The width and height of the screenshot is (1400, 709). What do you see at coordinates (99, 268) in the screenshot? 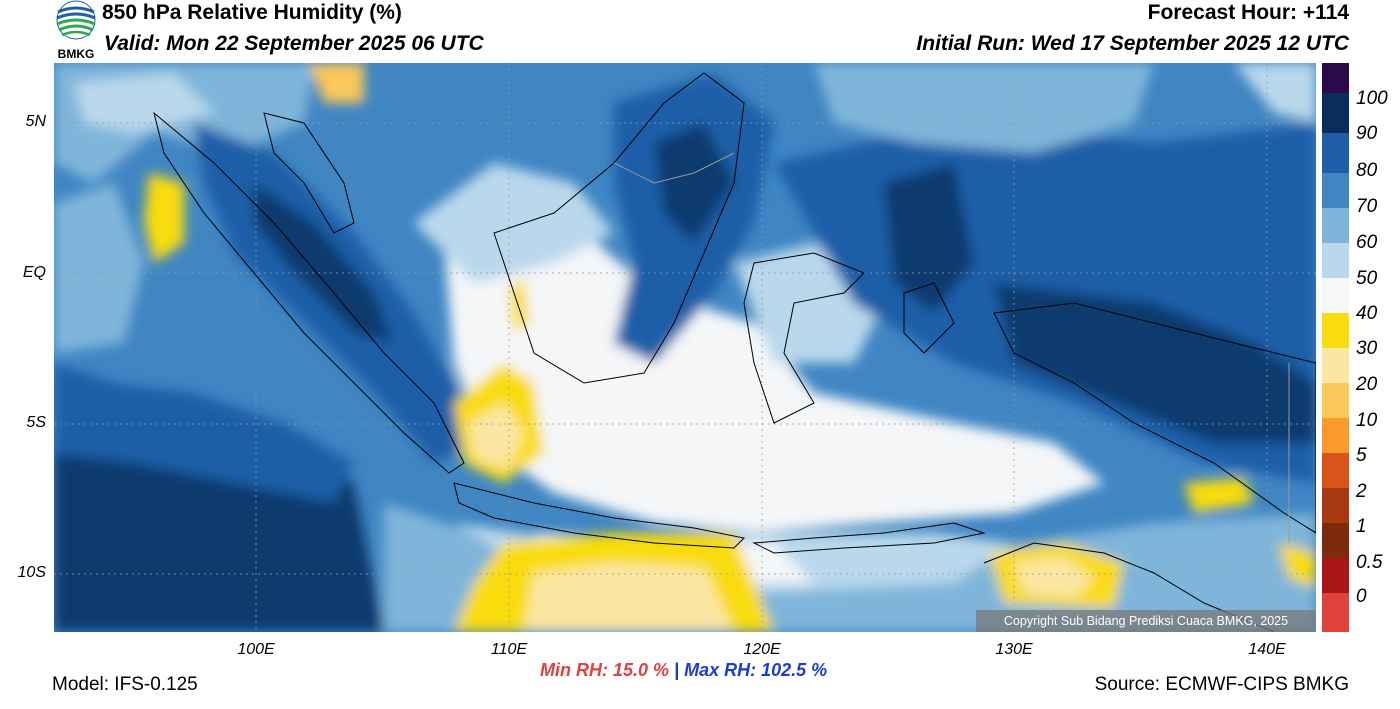
I see `rh-70-area` at bounding box center [99, 268].